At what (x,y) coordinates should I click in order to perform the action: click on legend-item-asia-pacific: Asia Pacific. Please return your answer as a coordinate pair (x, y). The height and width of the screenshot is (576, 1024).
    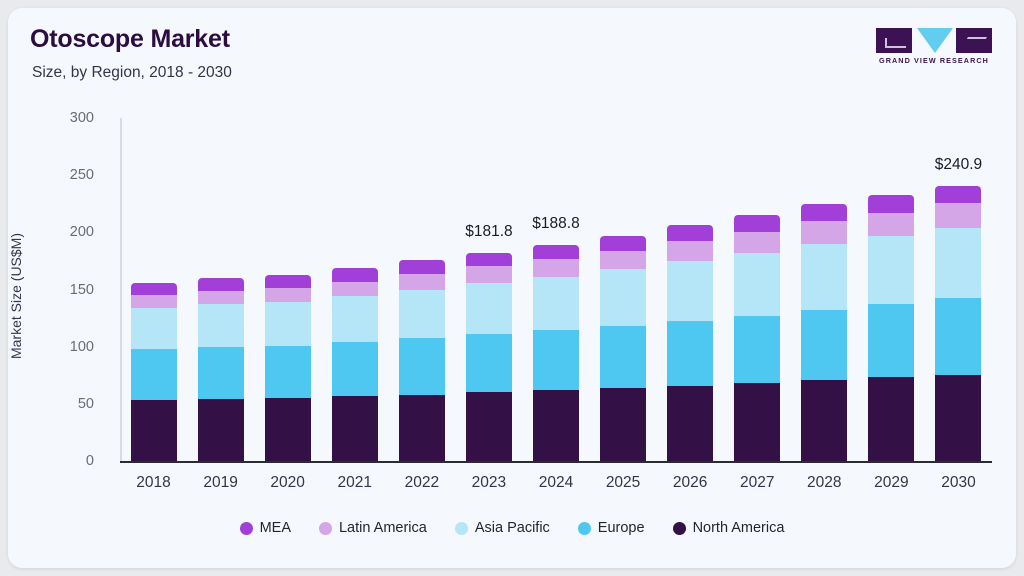
    Looking at the image, I should click on (502, 528).